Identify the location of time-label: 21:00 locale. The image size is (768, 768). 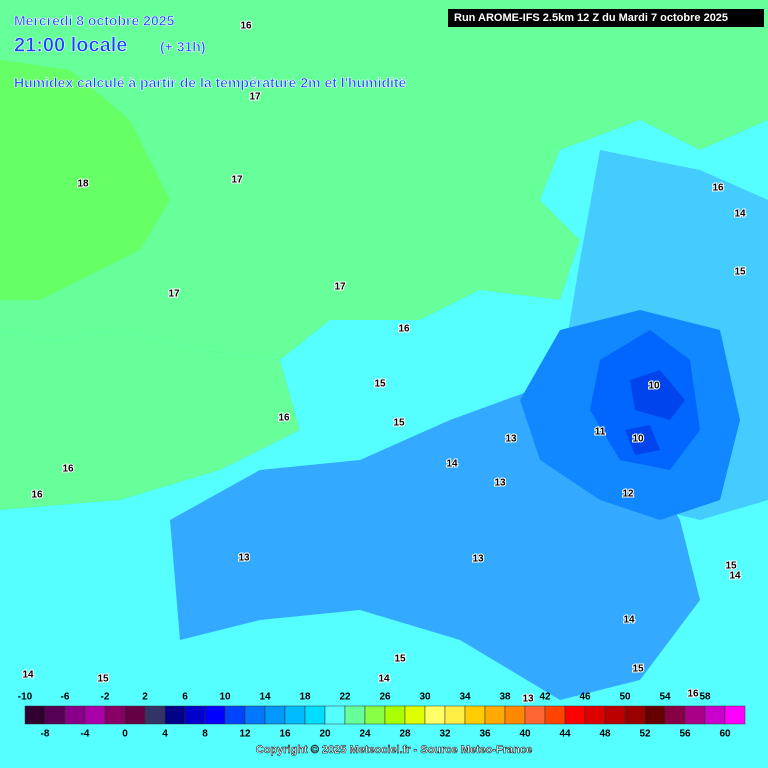
(70, 45).